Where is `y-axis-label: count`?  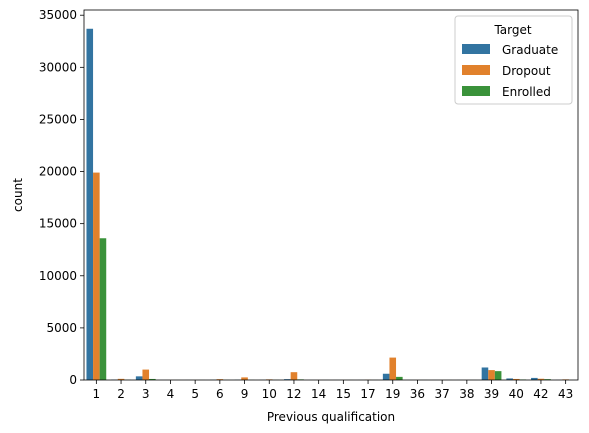
y-axis-label: count is located at coordinates (18, 195).